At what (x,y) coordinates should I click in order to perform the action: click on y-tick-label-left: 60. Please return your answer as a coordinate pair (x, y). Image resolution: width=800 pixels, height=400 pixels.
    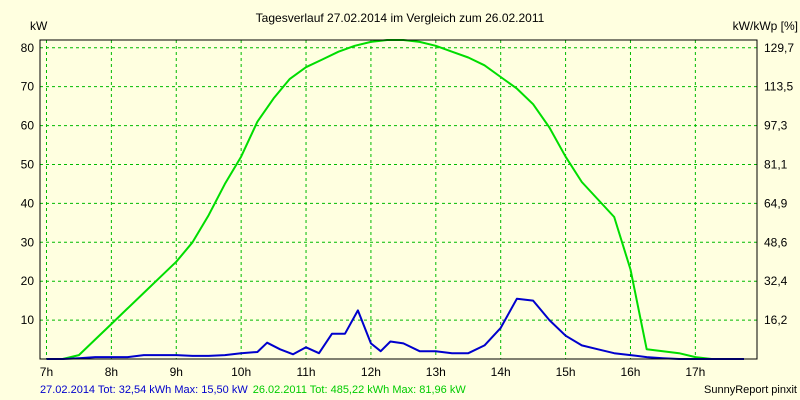
    Looking at the image, I should click on (28, 126).